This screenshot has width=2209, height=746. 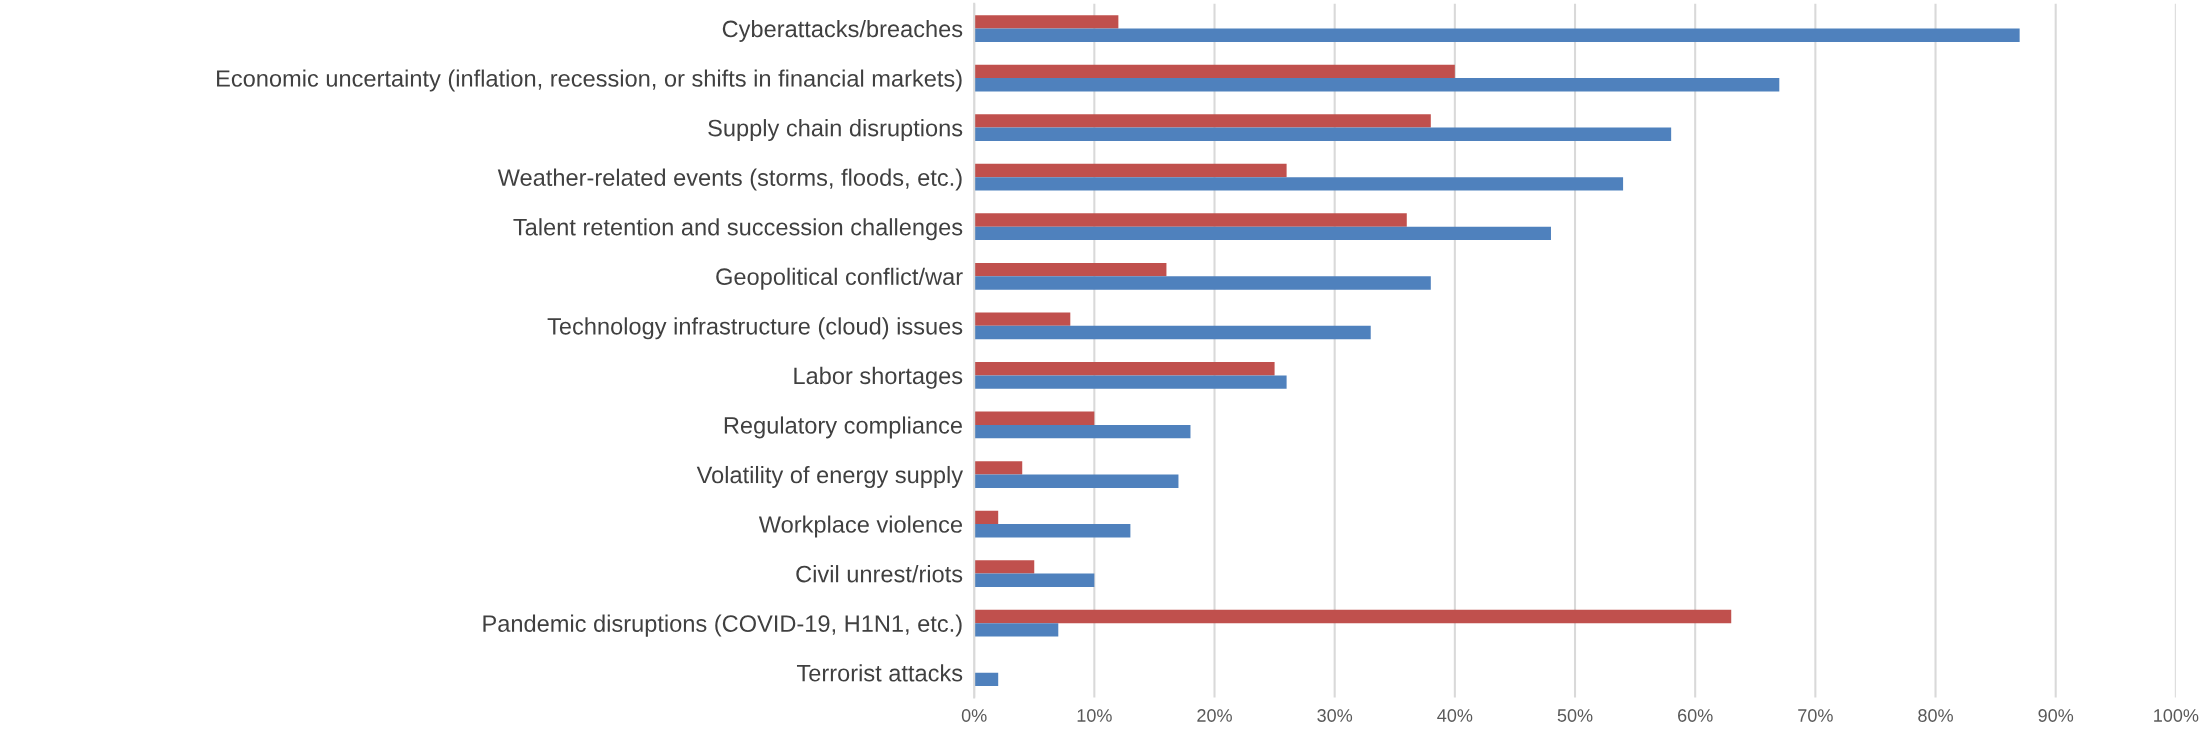 I want to click on y-tick-label: Workplace violence, so click(x=860, y=526).